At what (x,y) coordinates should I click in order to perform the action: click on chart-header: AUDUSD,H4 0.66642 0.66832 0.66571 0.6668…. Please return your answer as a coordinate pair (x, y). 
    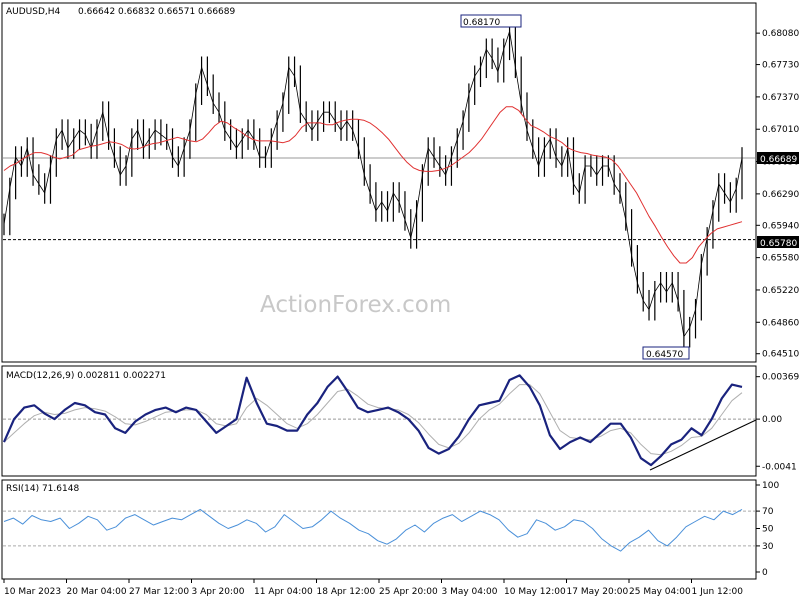
    Looking at the image, I should click on (120, 12).